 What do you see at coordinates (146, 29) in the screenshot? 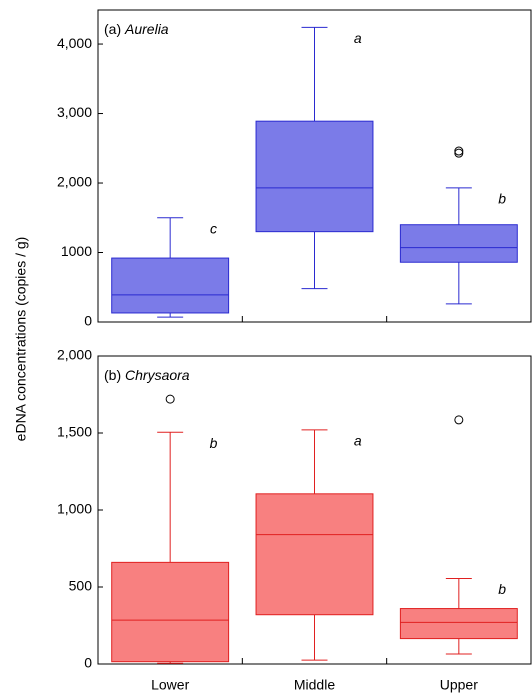
I see `panel-title: Aurelia` at bounding box center [146, 29].